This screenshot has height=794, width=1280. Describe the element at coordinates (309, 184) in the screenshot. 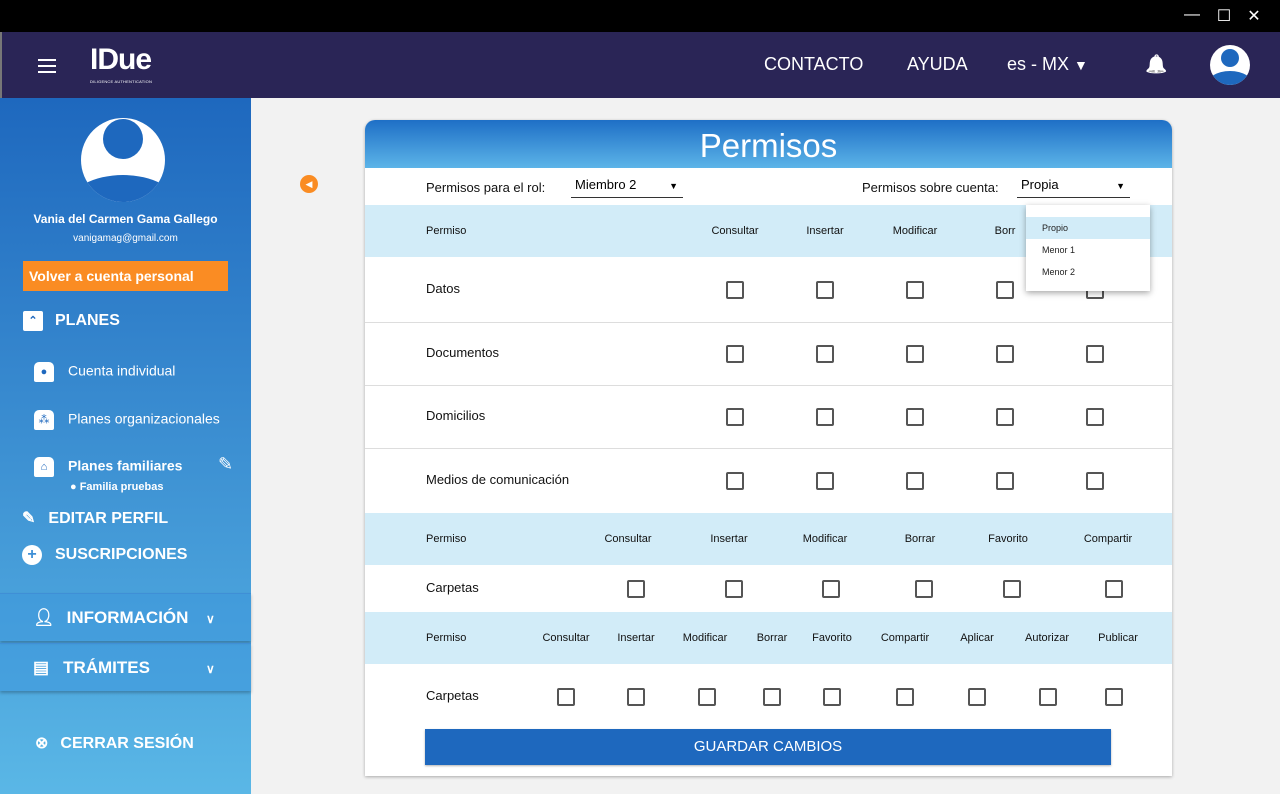

I see `collapse-sidebar-button: ◀` at that location.